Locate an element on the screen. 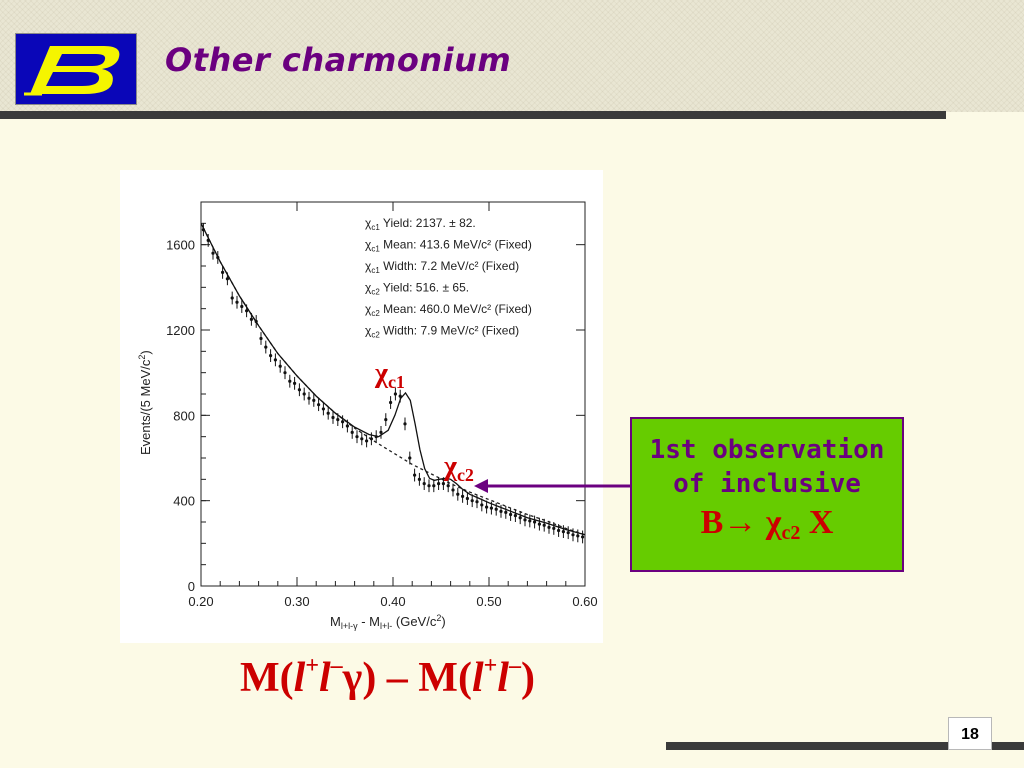  callout-arrow is located at coordinates (553, 486).